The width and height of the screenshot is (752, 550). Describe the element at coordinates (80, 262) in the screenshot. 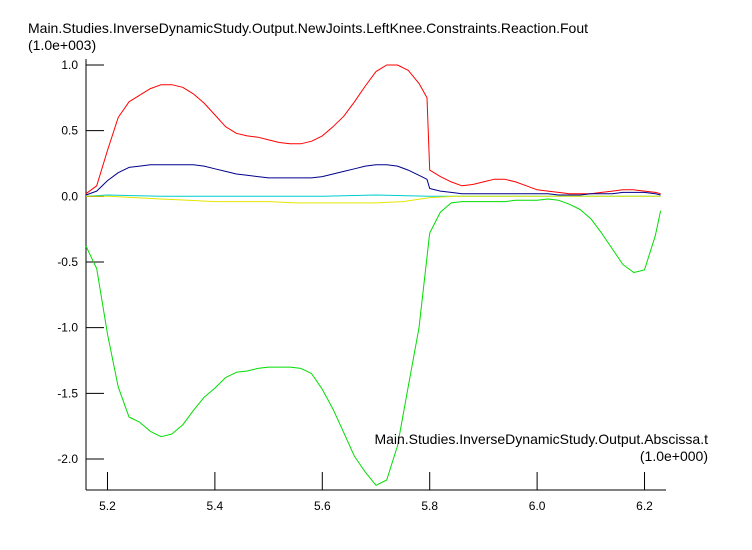

I see `y-ticks: 1.0 0.5 0.0 -0.5 -1.0 -1.5 -2.0` at that location.